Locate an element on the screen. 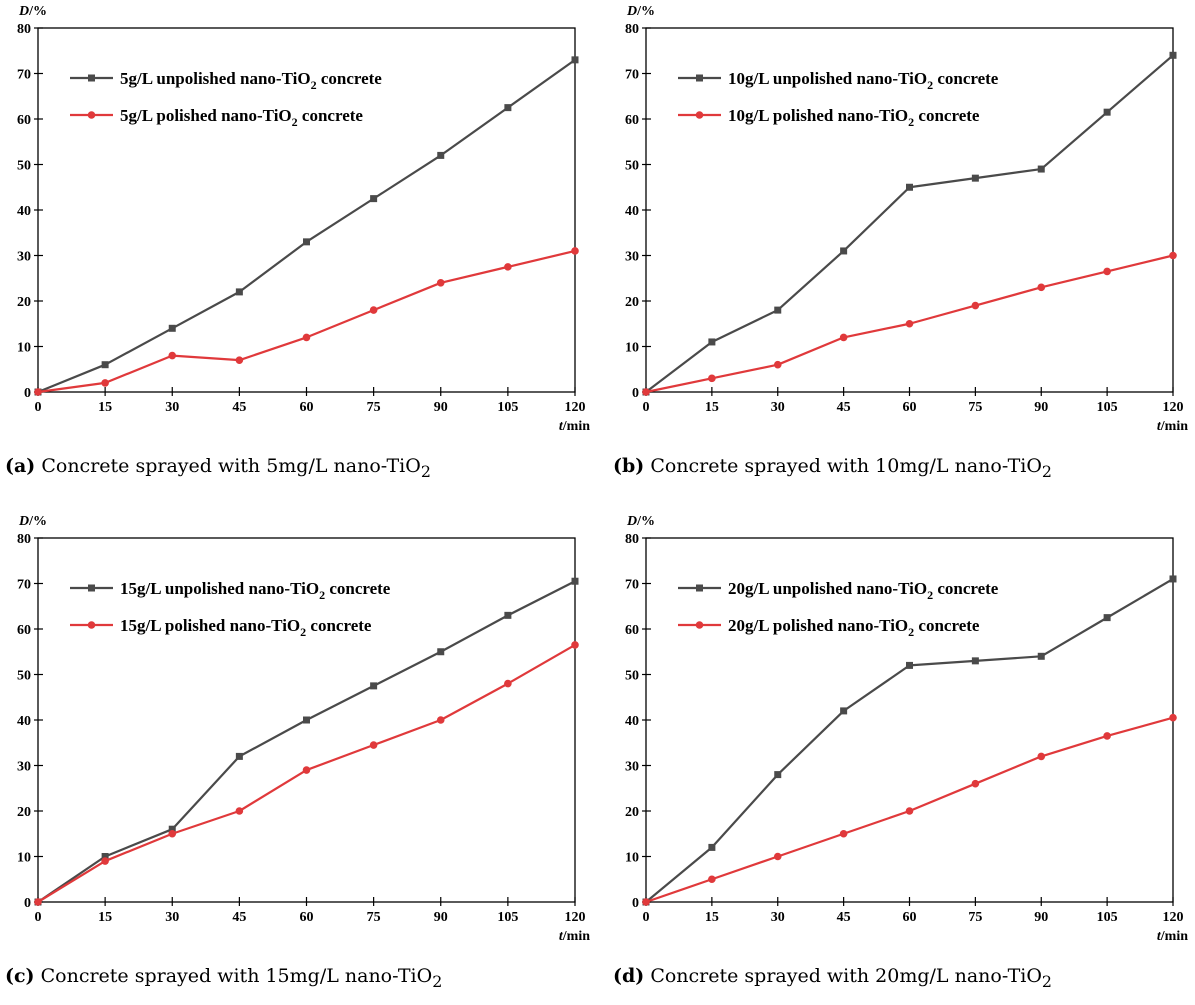 This screenshot has height=1005, width=1195. legend-label: 20g/L unpolished nano-TiO2 concrete is located at coordinates (863, 590).